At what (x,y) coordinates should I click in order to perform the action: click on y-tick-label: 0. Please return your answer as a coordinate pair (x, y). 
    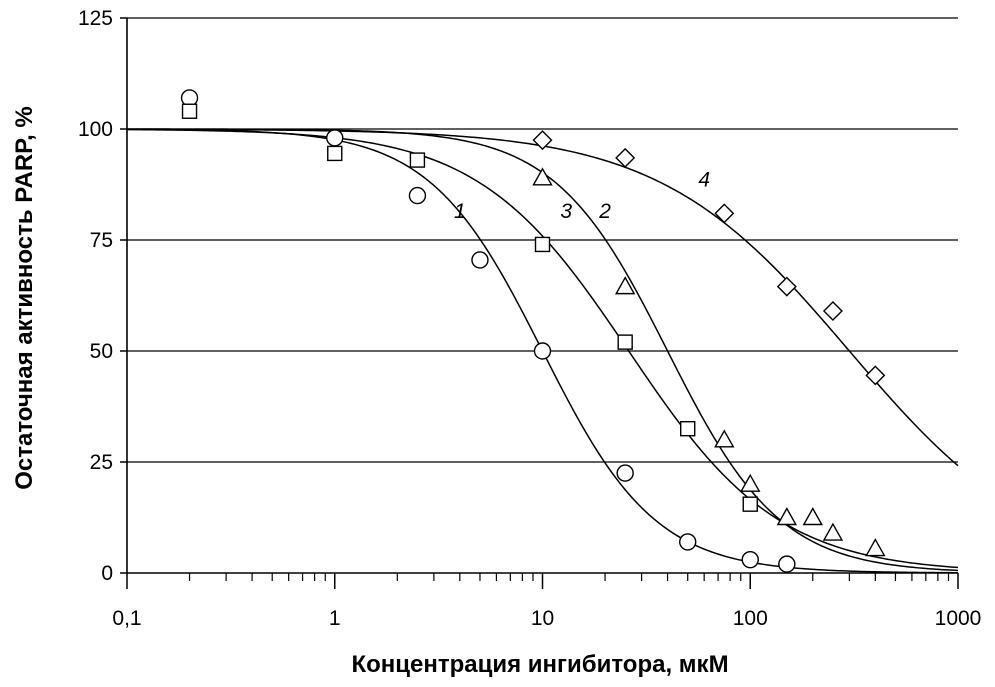
    Looking at the image, I should click on (107, 573).